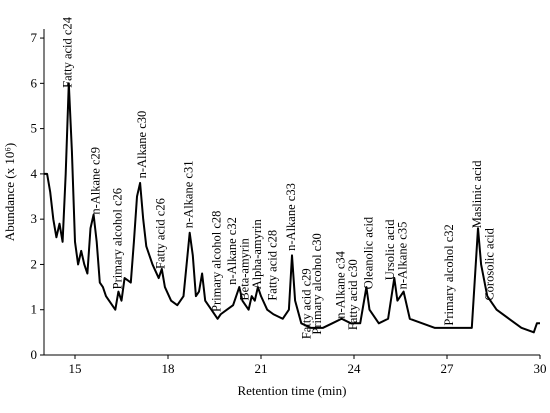 The width and height of the screenshot is (550, 413). What do you see at coordinates (291, 390) in the screenshot?
I see `x-axis-label: Retention time (min)` at bounding box center [291, 390].